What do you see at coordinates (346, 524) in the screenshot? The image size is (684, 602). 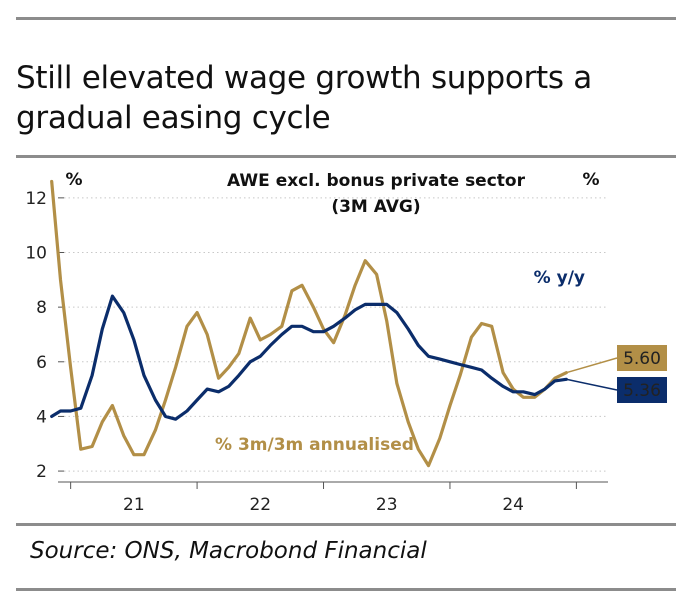 I see `bottom-rule` at bounding box center [346, 524].